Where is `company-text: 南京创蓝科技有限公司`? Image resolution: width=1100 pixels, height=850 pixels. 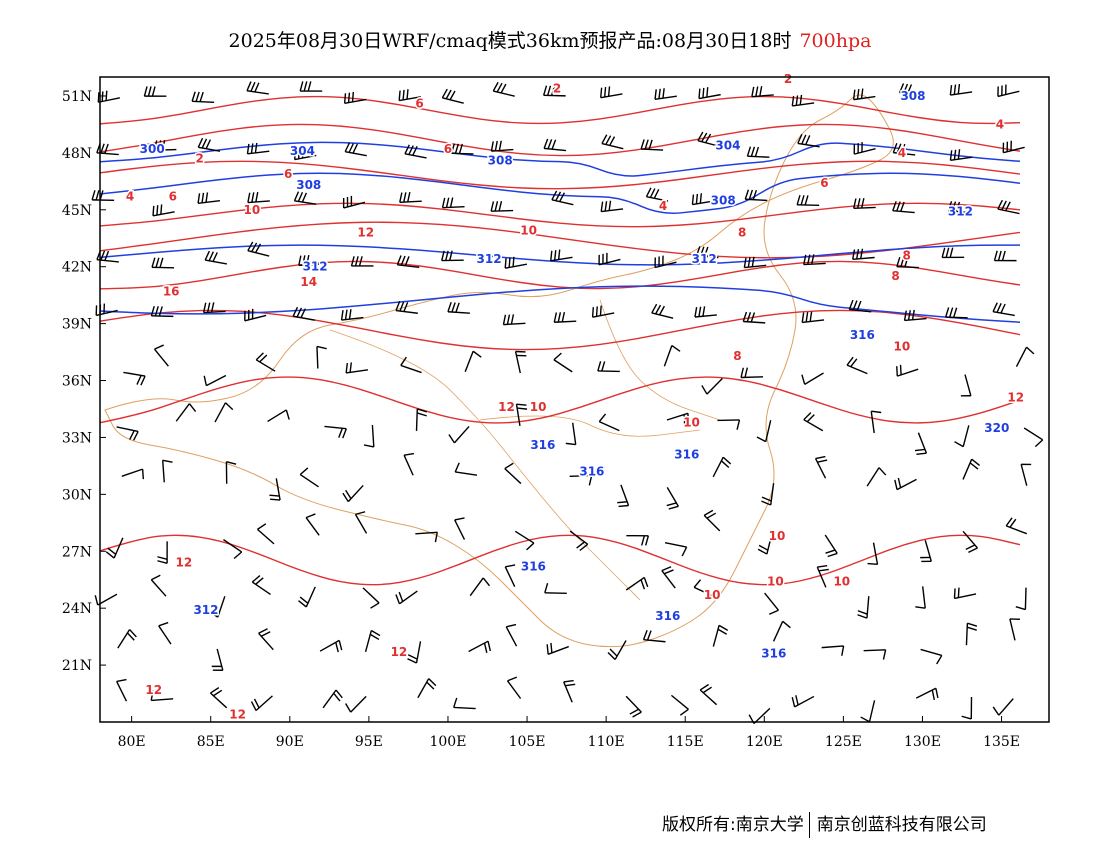 company-text: 南京创蓝科技有限公司 is located at coordinates (901, 825).